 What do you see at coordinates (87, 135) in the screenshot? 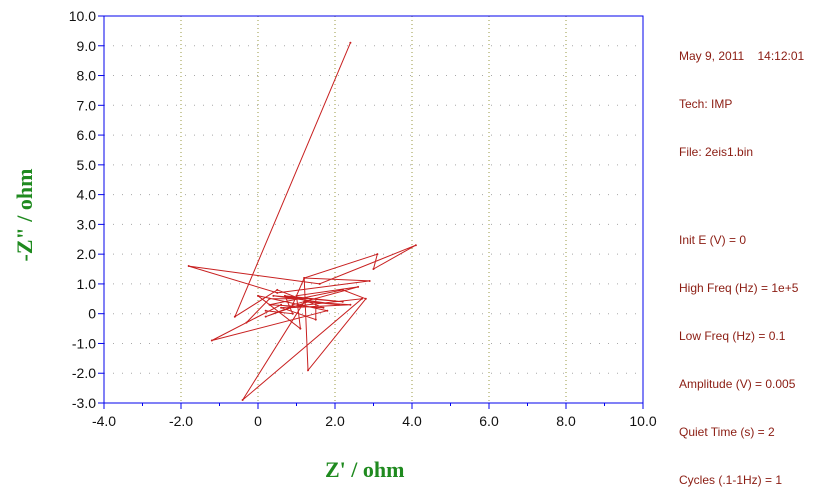
I see `y-tick-label: 6.0` at bounding box center [87, 135].